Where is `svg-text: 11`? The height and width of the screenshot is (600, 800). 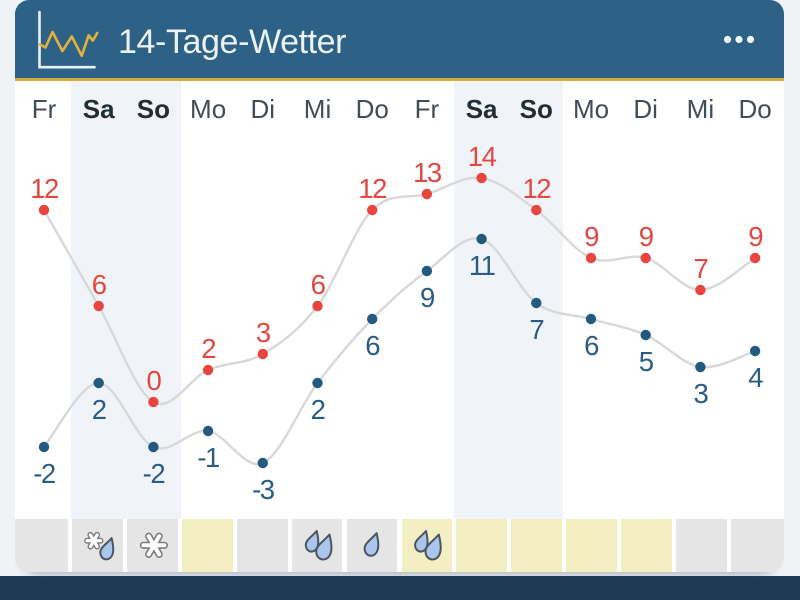 svg-text: 11 is located at coordinates (482, 265).